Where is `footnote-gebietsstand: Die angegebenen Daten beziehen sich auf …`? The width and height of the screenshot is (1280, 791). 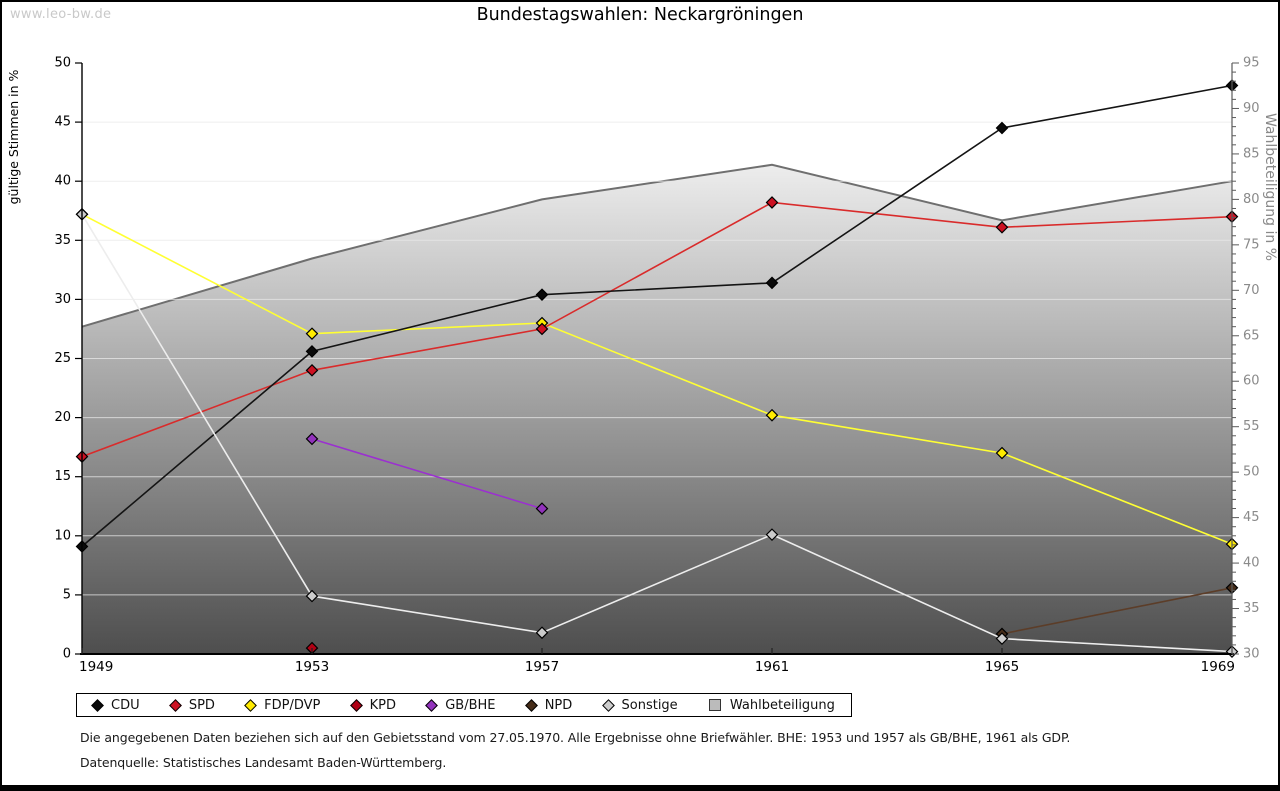
footnote-gebietsstand: Die angegebenen Daten beziehen sich auf … is located at coordinates (575, 737).